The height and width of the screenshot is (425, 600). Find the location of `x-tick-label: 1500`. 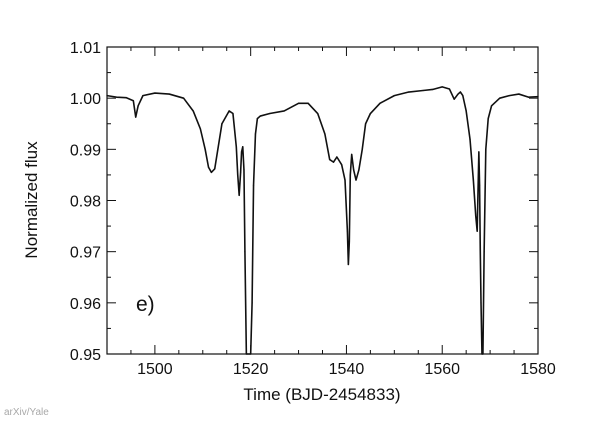

x-tick-label: 1500 is located at coordinates (155, 369).